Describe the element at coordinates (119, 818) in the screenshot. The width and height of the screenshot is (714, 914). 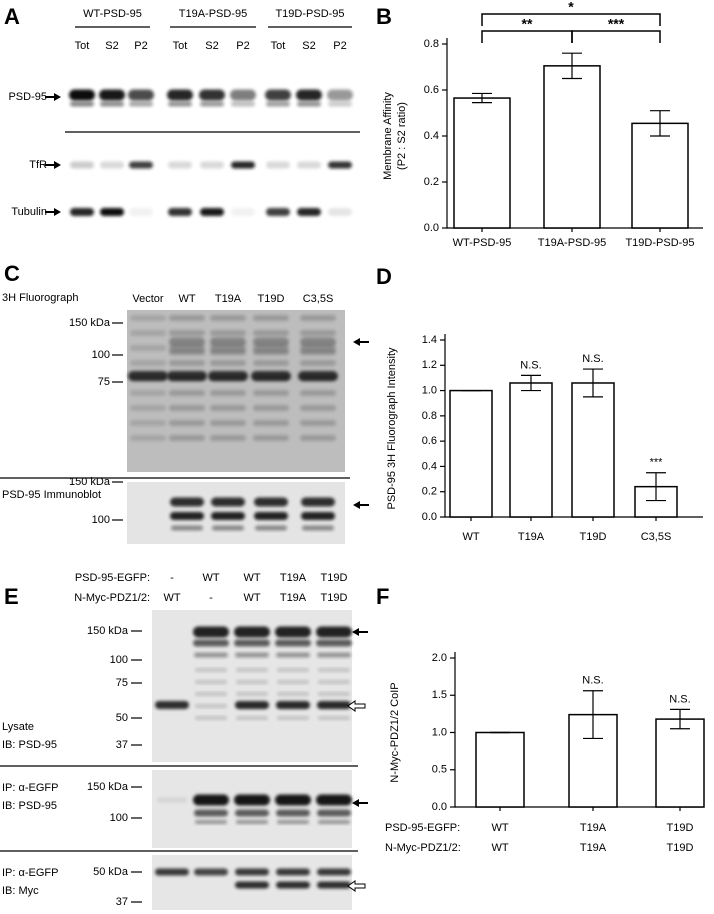
I see `marker-label: 100` at that location.